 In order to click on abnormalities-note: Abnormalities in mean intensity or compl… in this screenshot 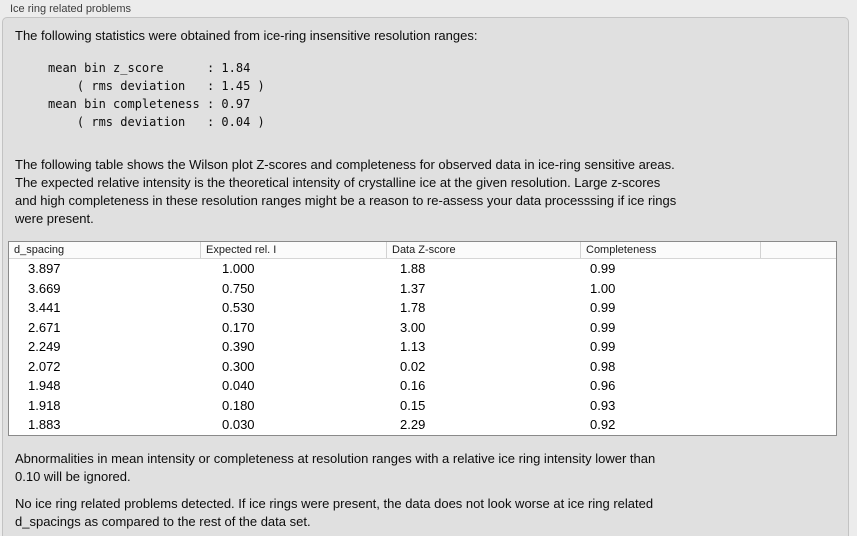, I will do `click(335, 467)`.